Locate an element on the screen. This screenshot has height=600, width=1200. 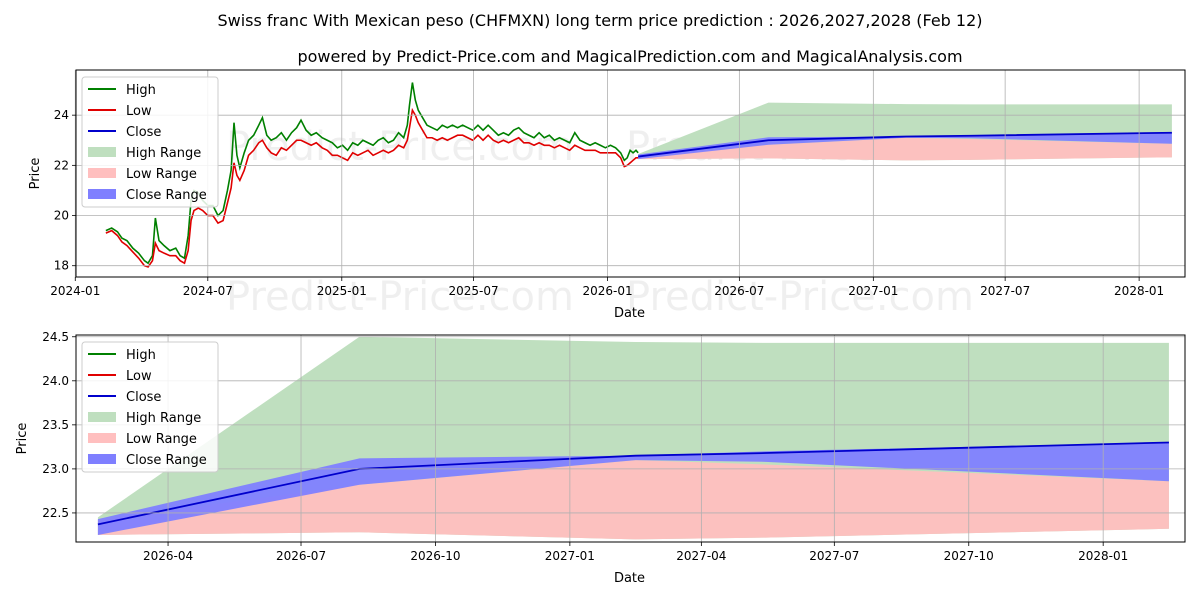
x-tick-label: 2025-01 is located at coordinates (342, 291).